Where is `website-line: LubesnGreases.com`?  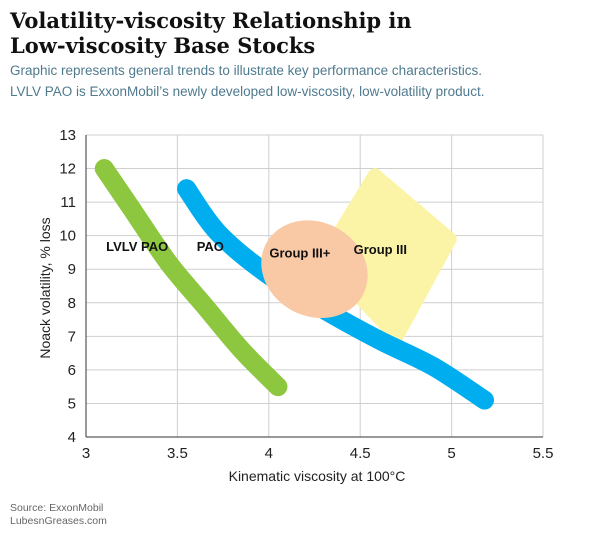 website-line: LubesnGreases.com is located at coordinates (58, 521).